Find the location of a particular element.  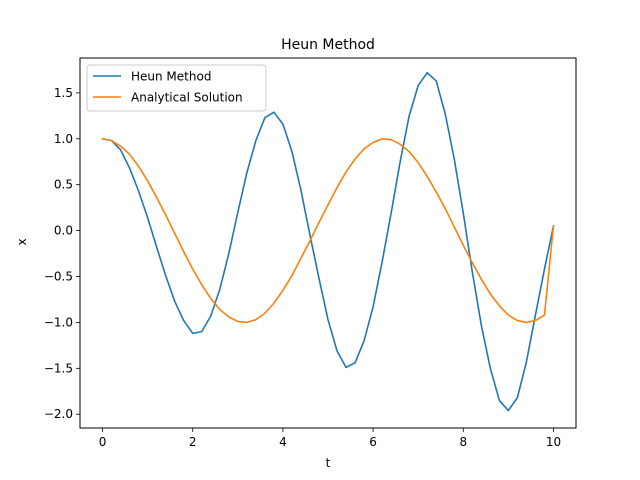

y-axis-label: x is located at coordinates (22, 241).